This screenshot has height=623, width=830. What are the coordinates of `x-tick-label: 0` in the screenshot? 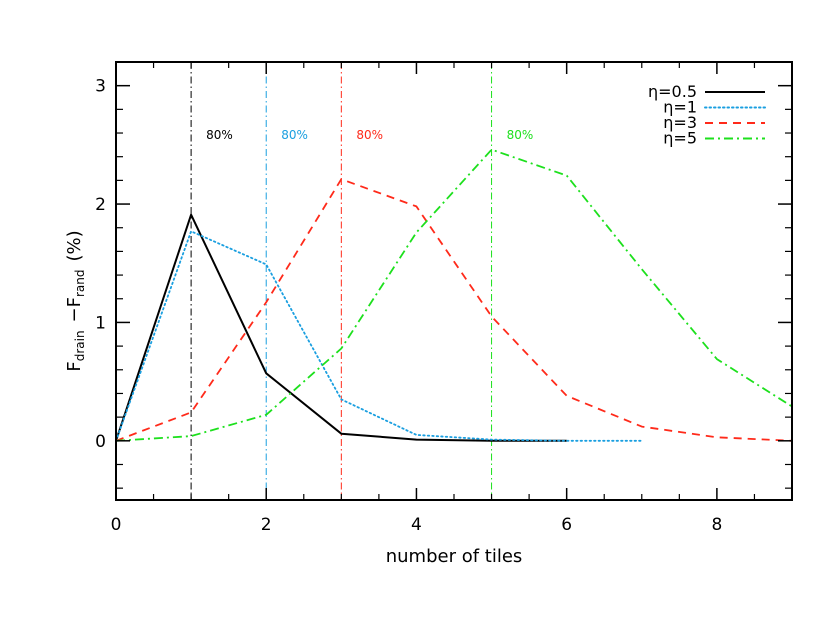 It's located at (116, 525).